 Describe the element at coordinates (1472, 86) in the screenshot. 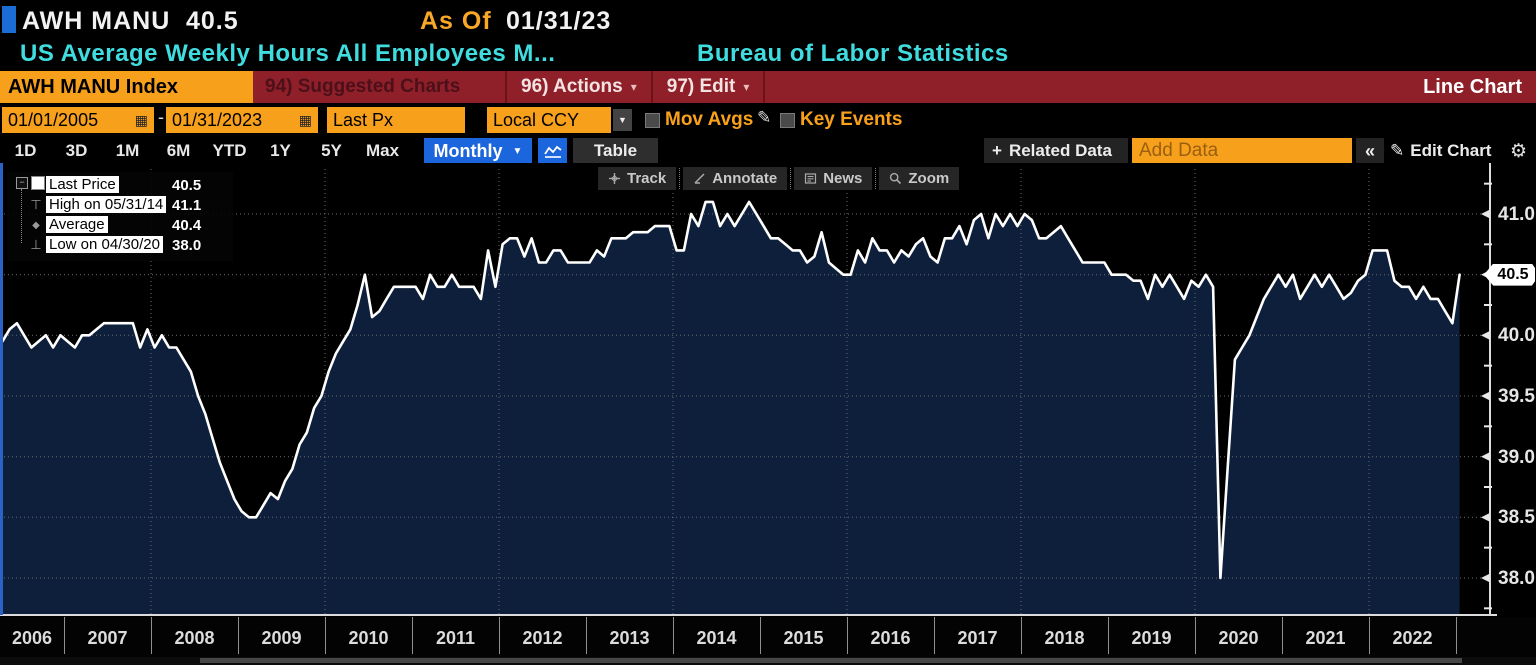

I see `chart-type-label: Line Chart` at that location.